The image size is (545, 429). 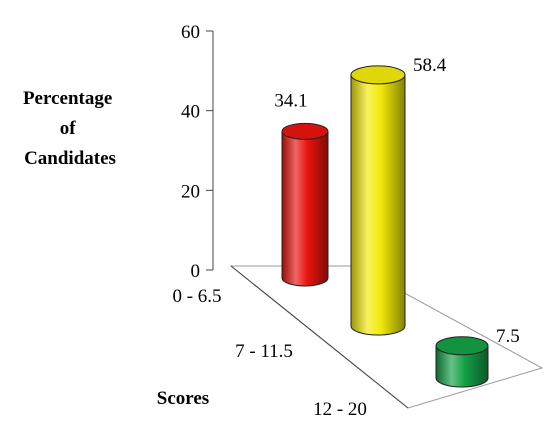 I want to click on category-labels-group: 0 - 6.5 7 - 11.5 12 - 20, so click(x=269, y=353).